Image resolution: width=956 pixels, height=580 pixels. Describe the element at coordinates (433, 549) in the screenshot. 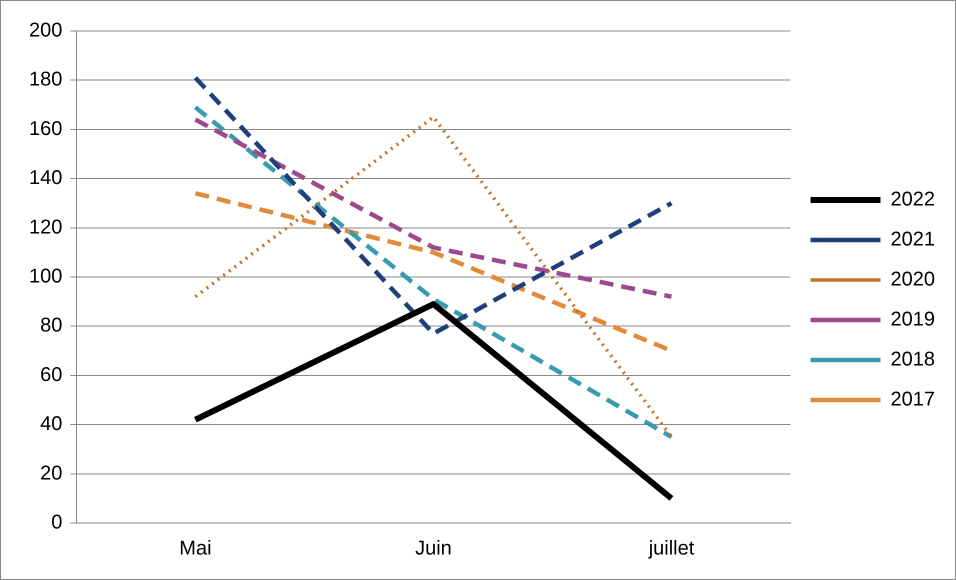

I see `x-tick-label: Juin` at that location.